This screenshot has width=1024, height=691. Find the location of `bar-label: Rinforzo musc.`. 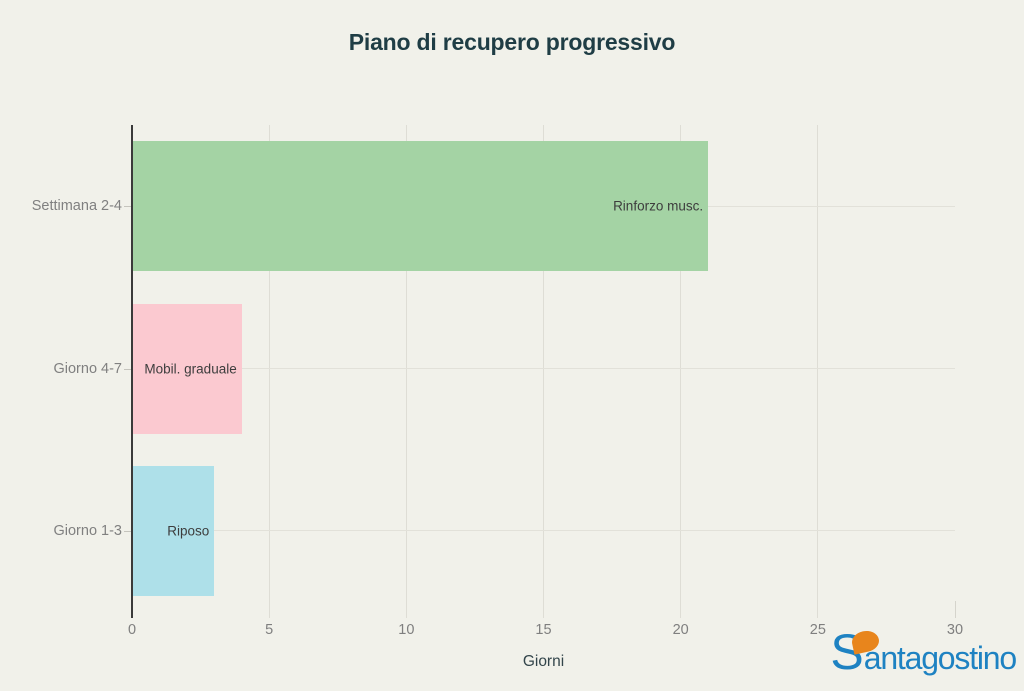

bar-label: Rinforzo musc. is located at coordinates (658, 206).